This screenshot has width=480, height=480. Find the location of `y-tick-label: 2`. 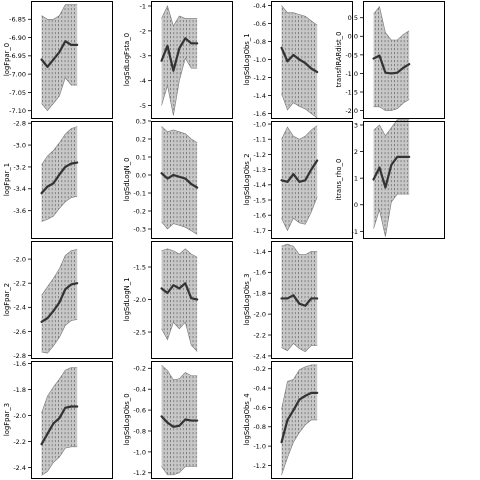

y-tick-label: 2 is located at coordinates (356, 152).